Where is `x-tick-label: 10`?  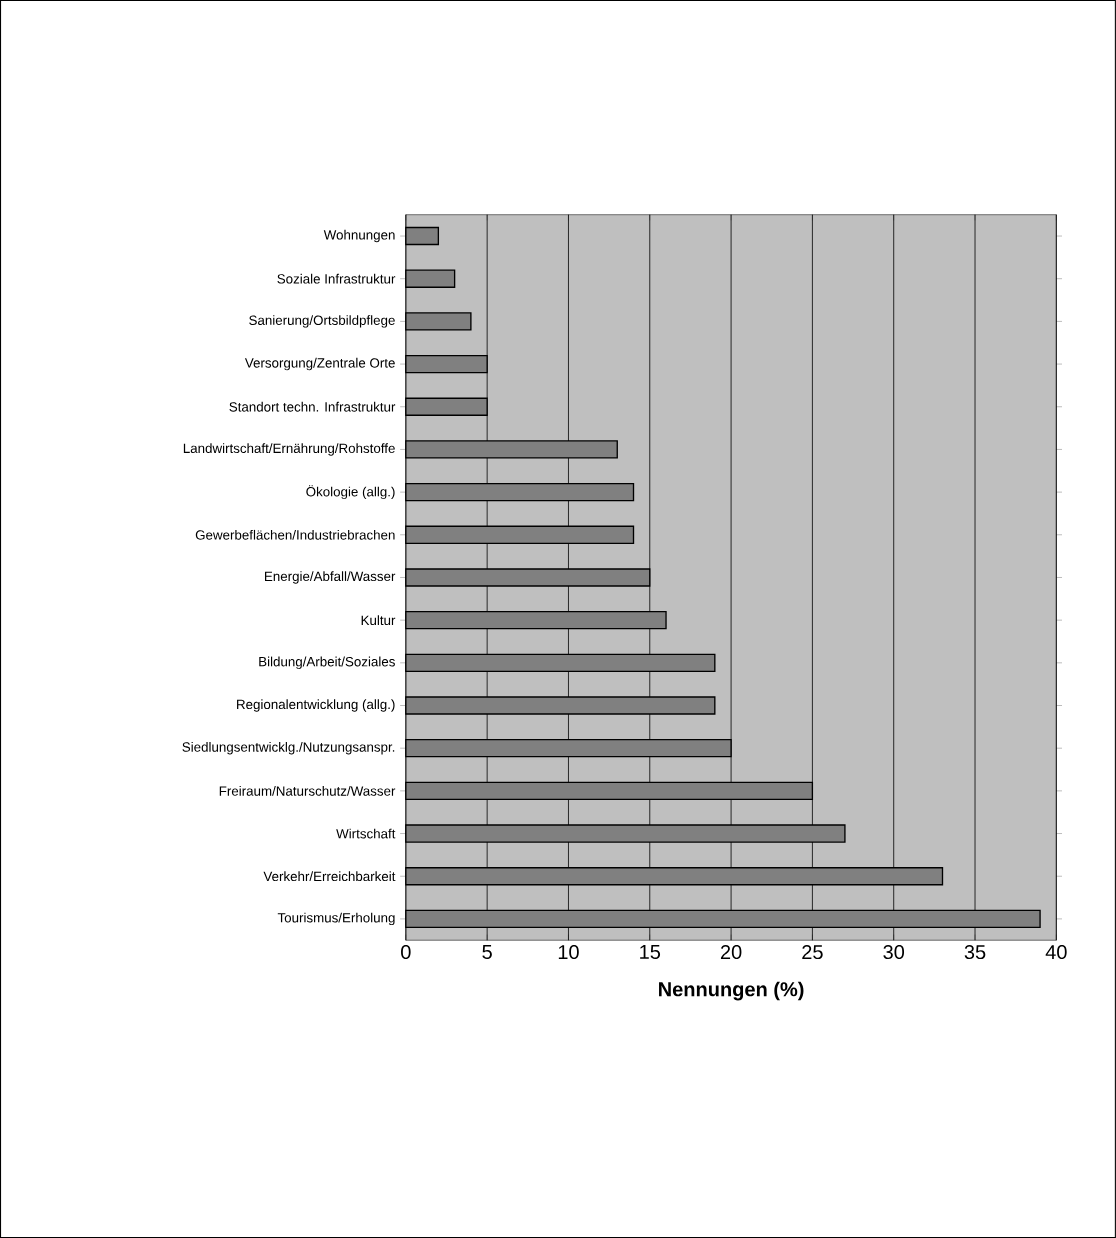 x-tick-label: 10 is located at coordinates (568, 952).